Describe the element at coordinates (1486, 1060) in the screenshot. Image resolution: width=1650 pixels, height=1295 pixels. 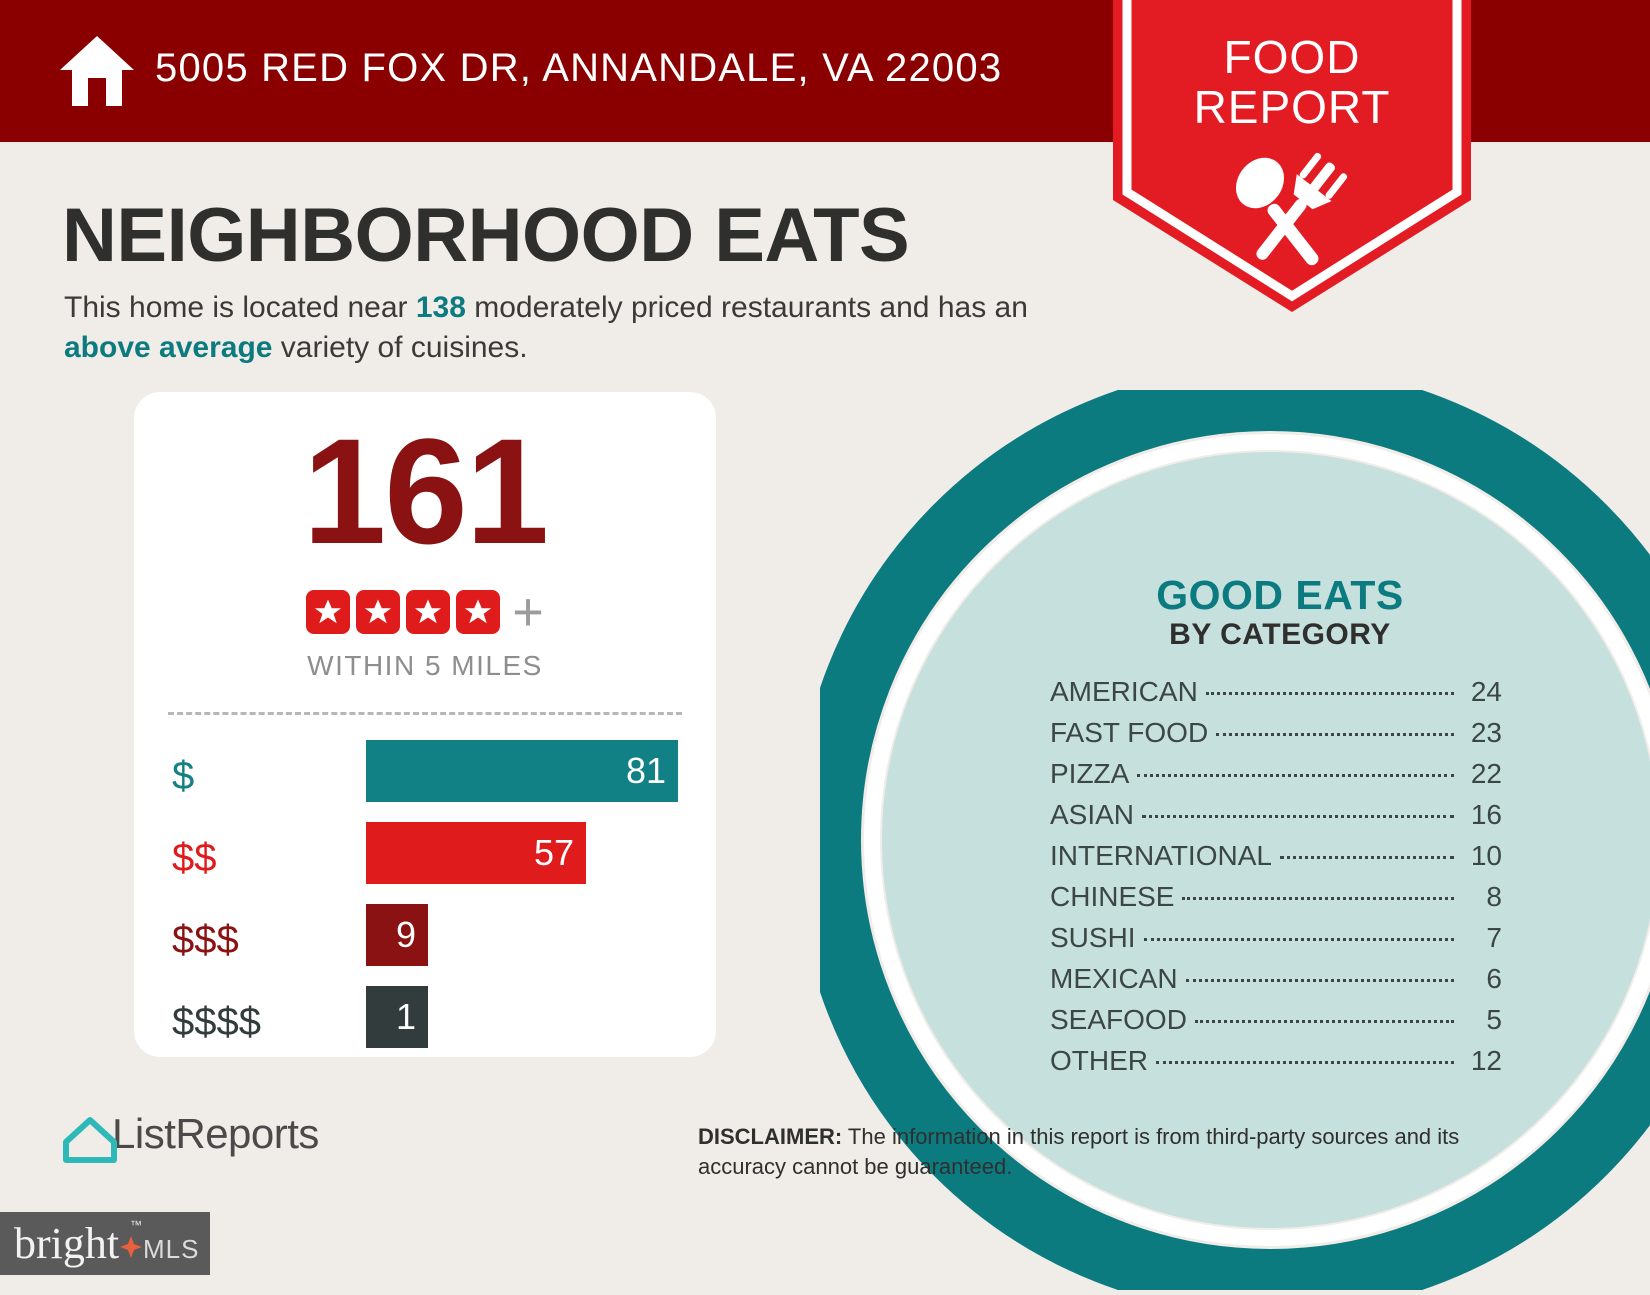
I see `category-count: 12` at that location.